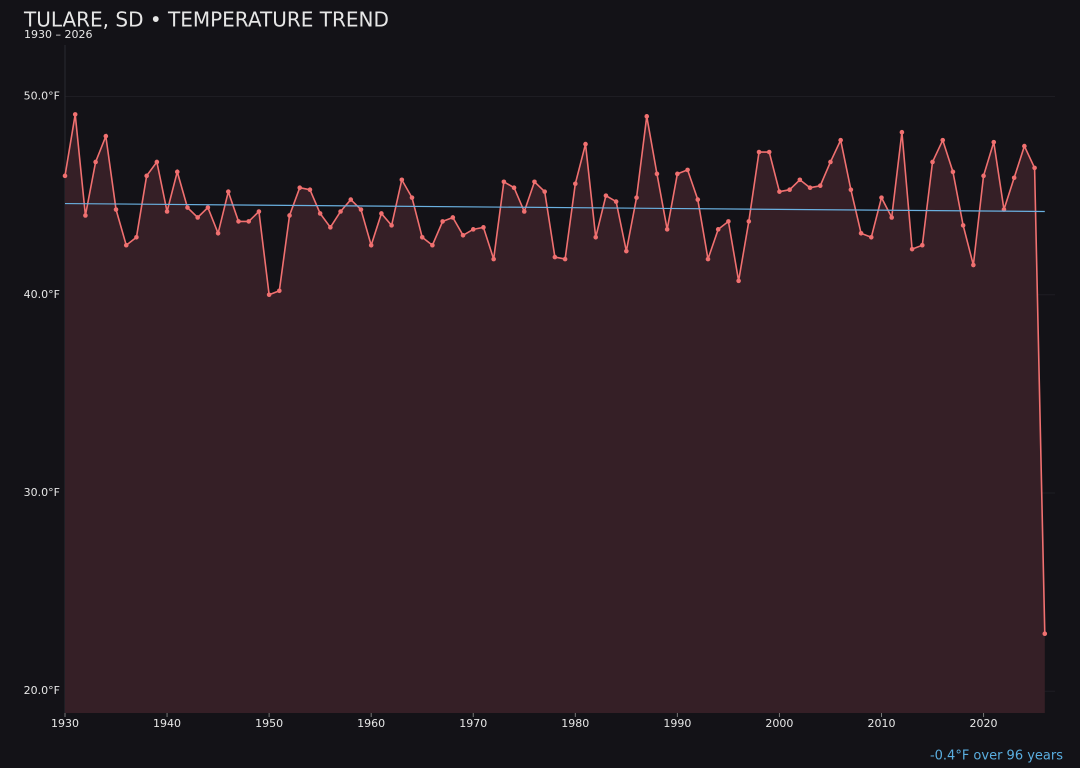 This screenshot has width=1080, height=768. Describe the element at coordinates (779, 723) in the screenshot. I see `x-tick-label: 2000` at that location.